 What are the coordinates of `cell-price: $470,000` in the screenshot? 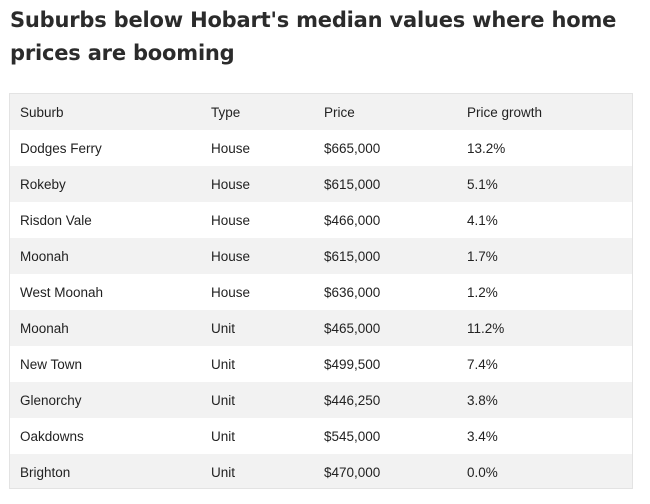 It's located at (352, 472).